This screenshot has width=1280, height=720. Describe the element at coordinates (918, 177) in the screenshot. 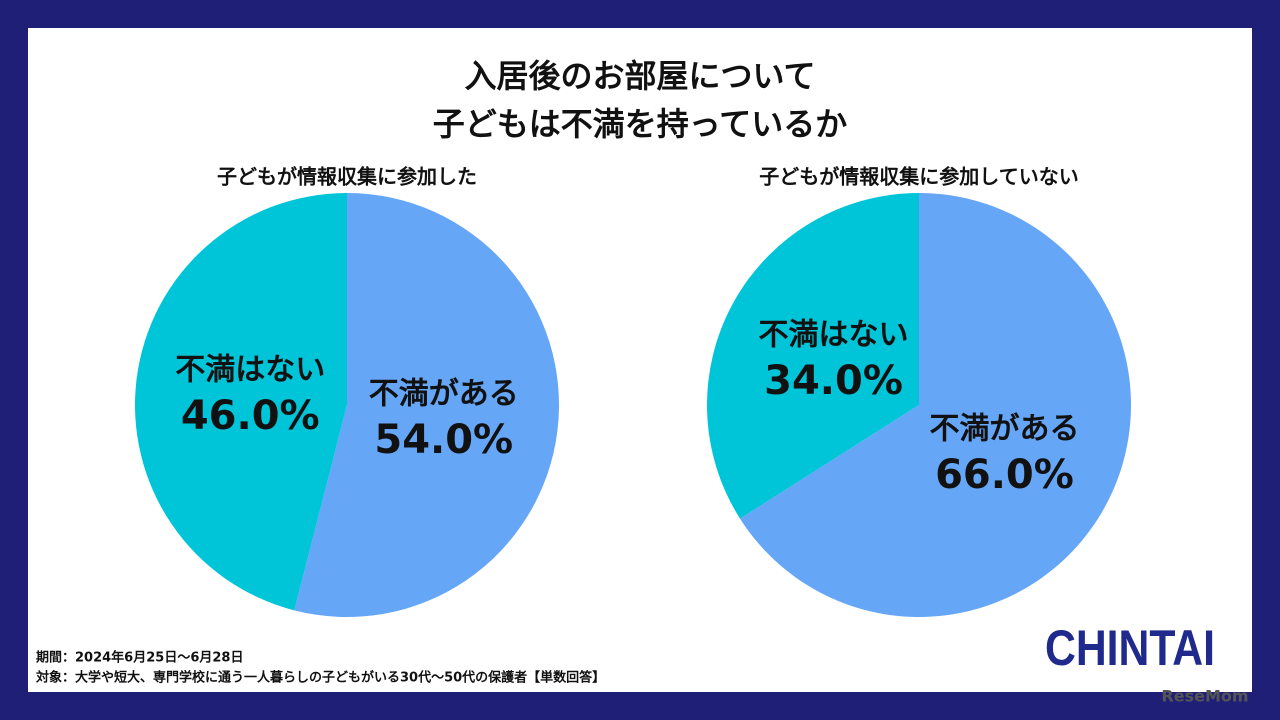

I see `pie-title: 子どもが情報収集に参加していない` at that location.